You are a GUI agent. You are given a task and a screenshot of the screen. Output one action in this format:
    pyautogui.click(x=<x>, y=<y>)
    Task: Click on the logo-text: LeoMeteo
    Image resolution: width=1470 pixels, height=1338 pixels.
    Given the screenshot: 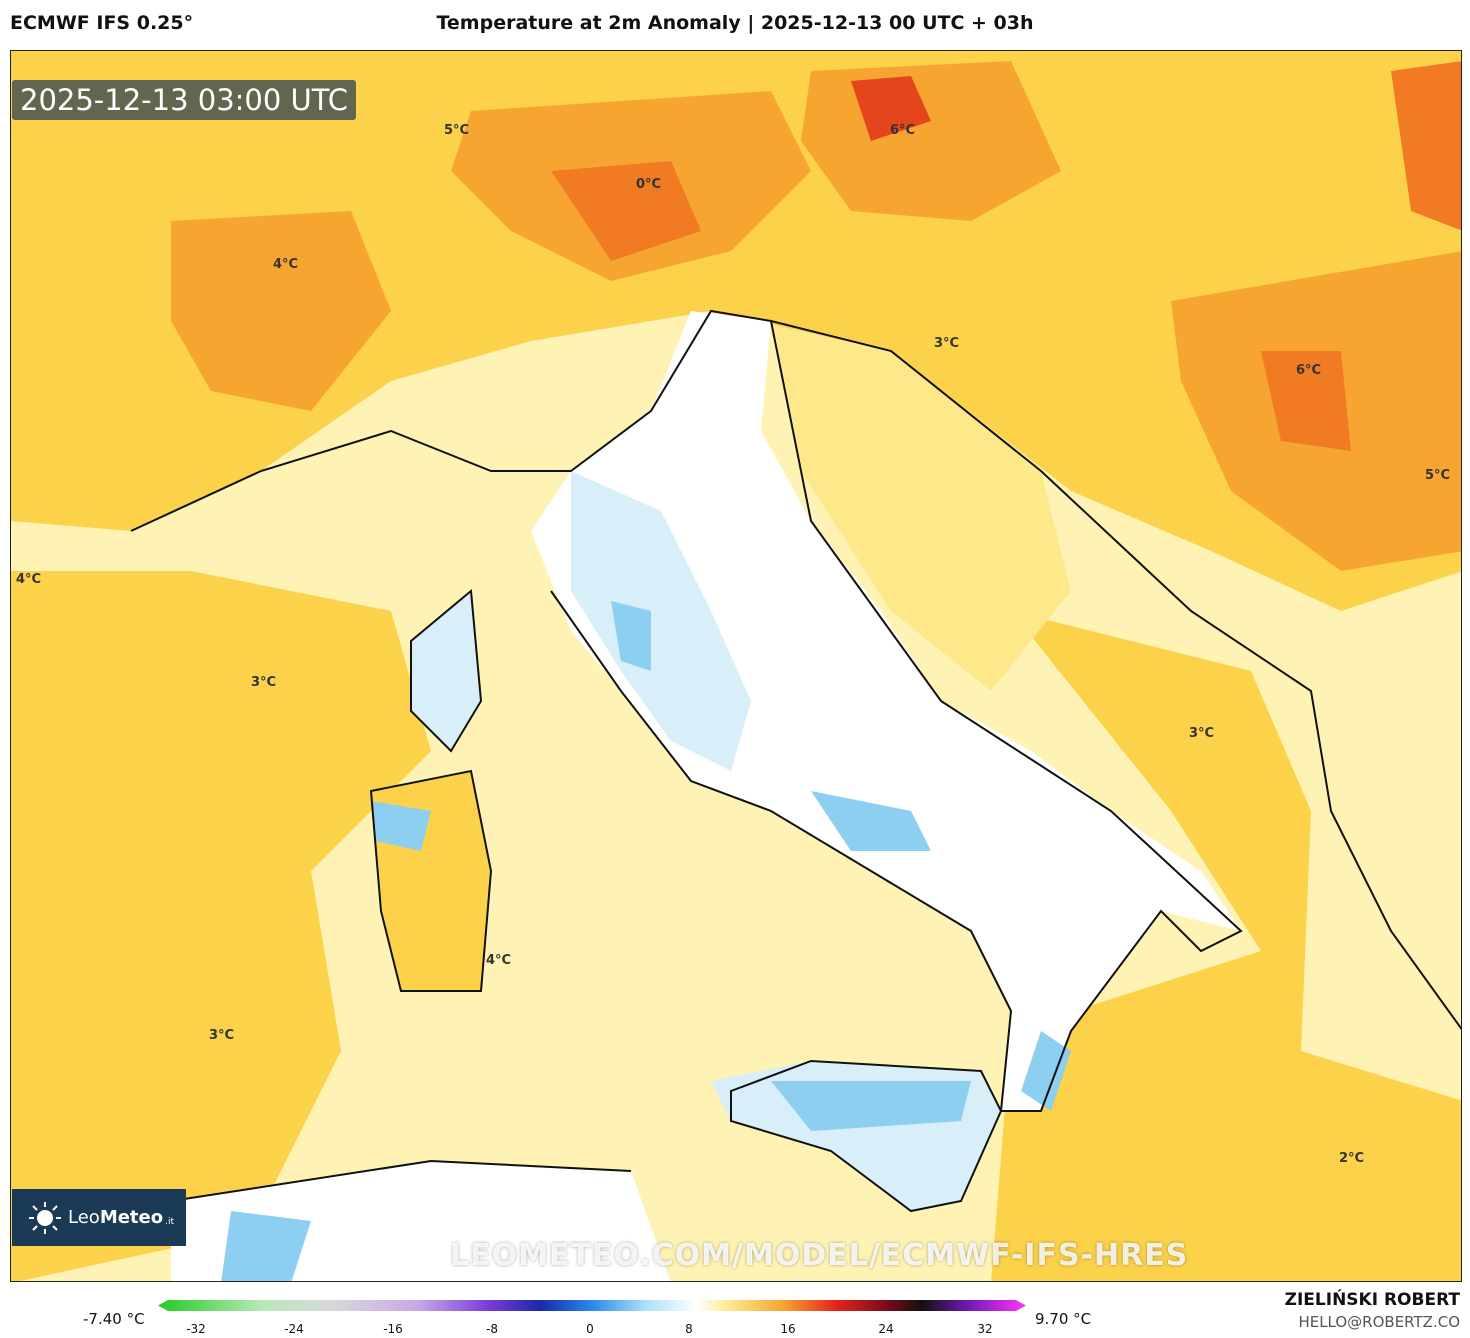 What is the action you would take?
    pyautogui.click(x=116, y=1217)
    